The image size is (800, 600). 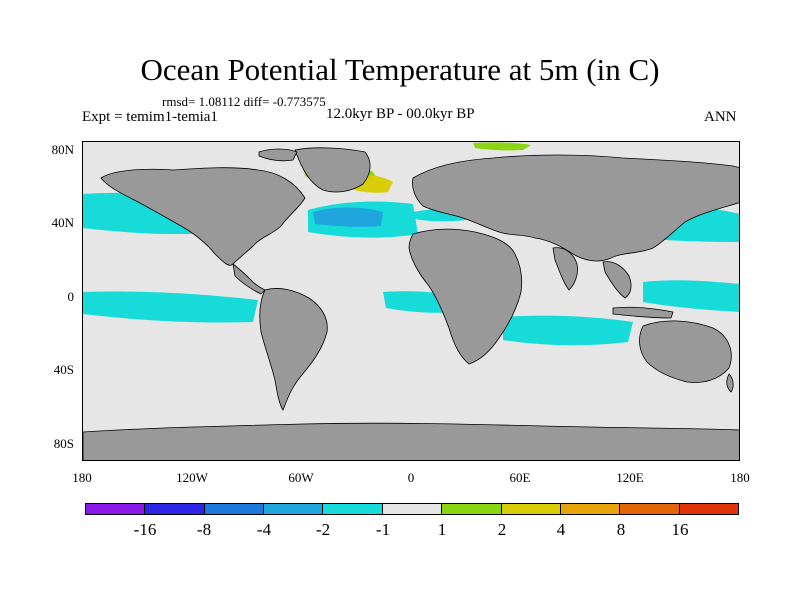 I want to click on map-title: Ocean Potential Temperature at 5m (in C), so click(x=400, y=69).